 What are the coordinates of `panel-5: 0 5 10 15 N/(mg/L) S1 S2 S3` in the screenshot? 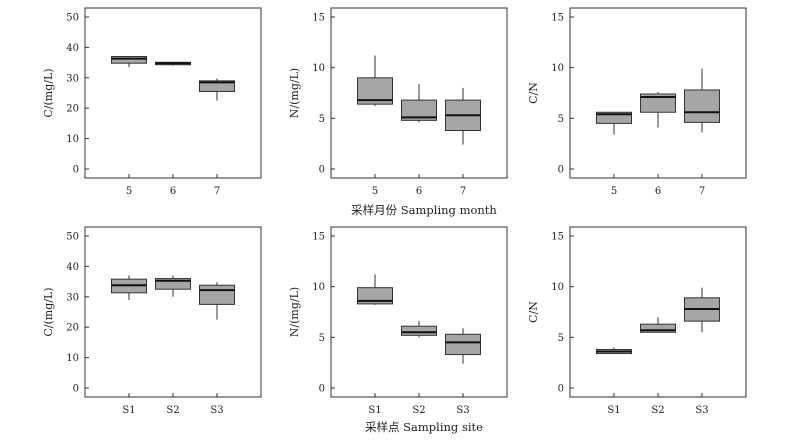 It's located at (398, 321).